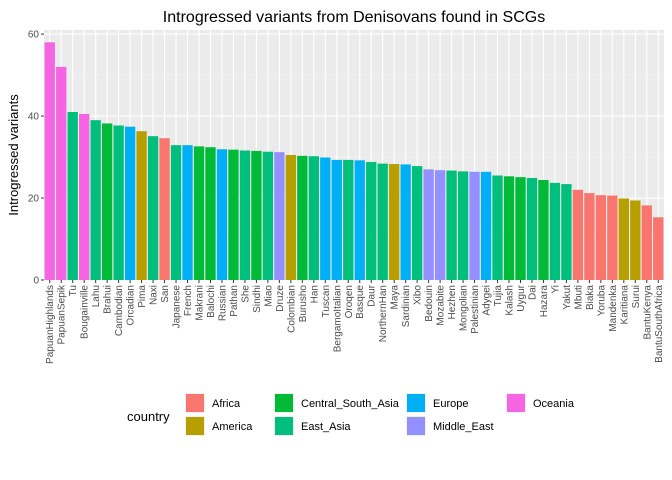  What do you see at coordinates (429, 303) in the screenshot?
I see `x-tick-label: Bedouin` at bounding box center [429, 303].